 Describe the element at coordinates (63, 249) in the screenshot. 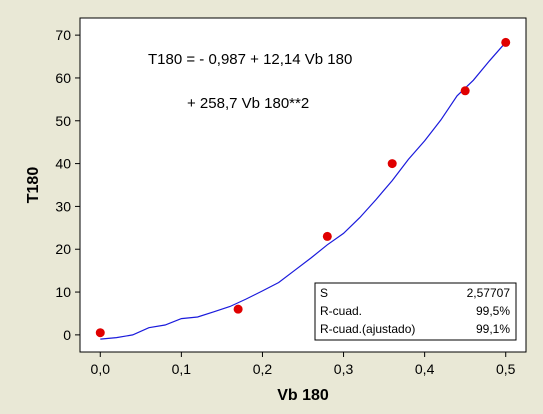

I see `y-tick-label: 20` at that location.